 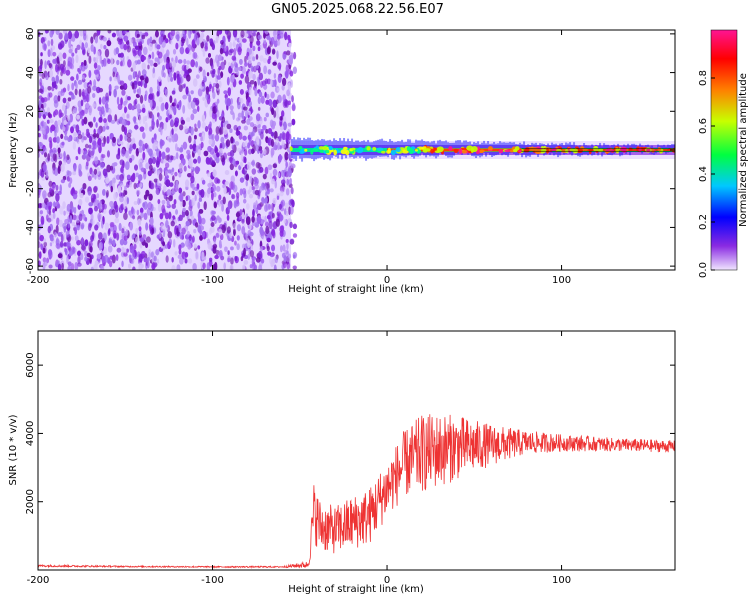 What do you see at coordinates (38, 280) in the screenshot?
I see `x-tick-label: -200` at bounding box center [38, 280].